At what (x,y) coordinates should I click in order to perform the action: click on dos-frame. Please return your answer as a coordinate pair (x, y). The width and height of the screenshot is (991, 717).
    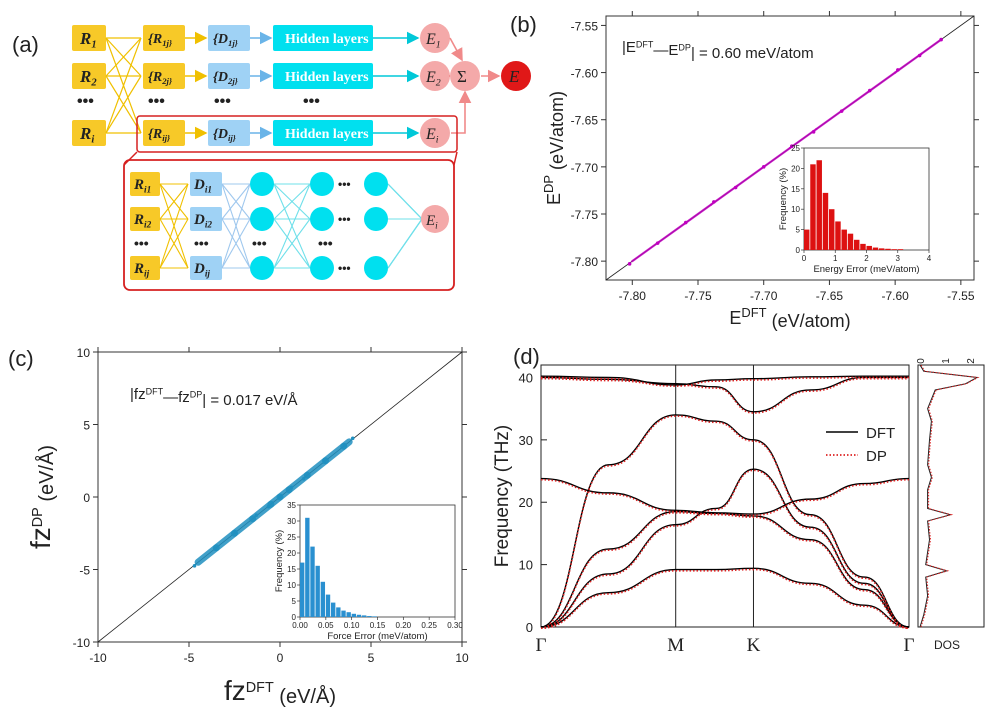
    Looking at the image, I should click on (951, 496).